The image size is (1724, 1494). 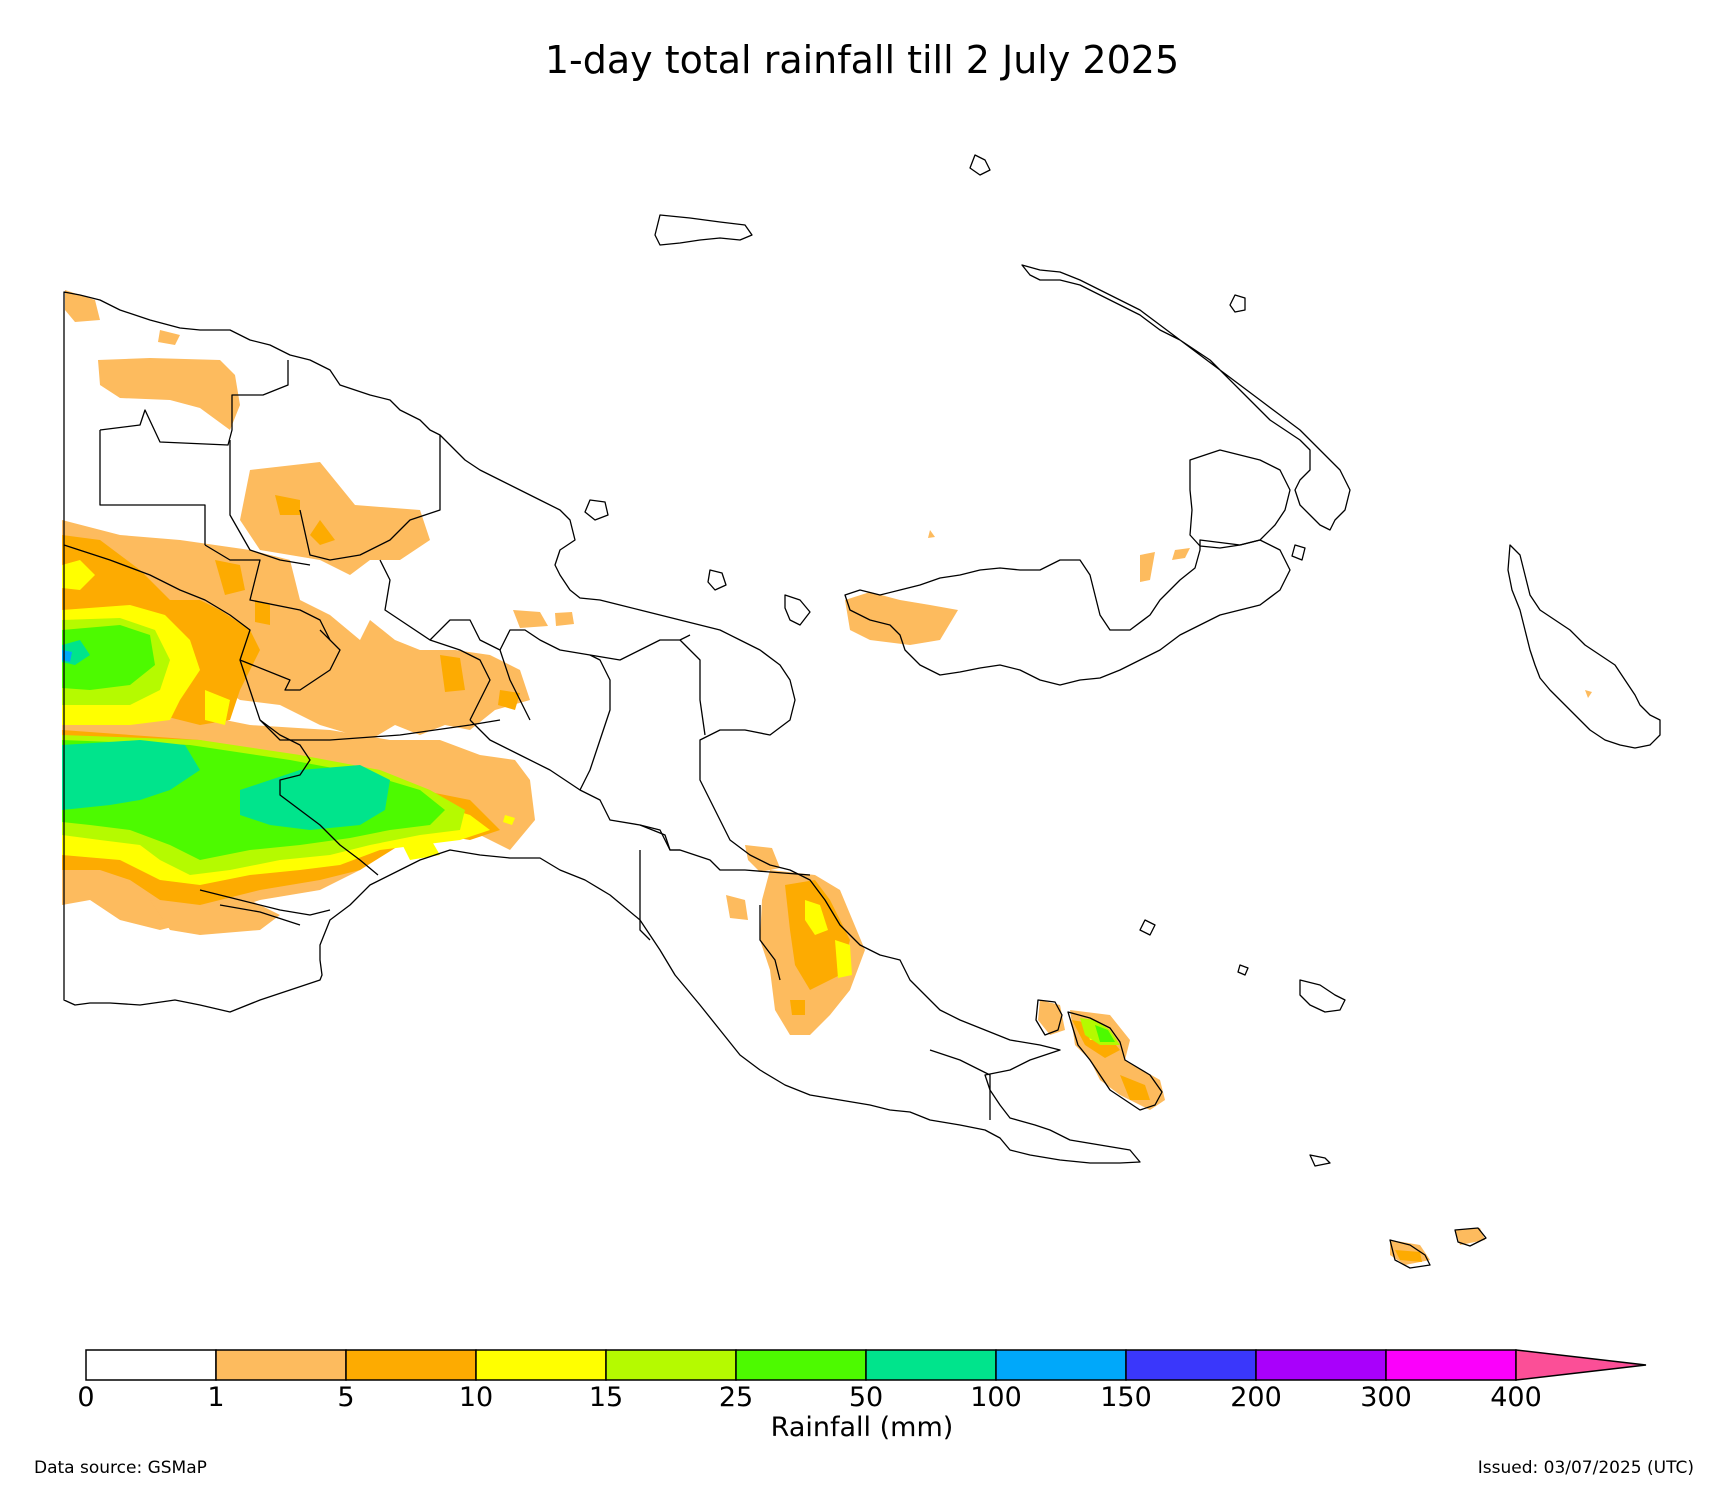 What do you see at coordinates (1256, 1397) in the screenshot?
I see `colorbar-tick-label: 200` at bounding box center [1256, 1397].